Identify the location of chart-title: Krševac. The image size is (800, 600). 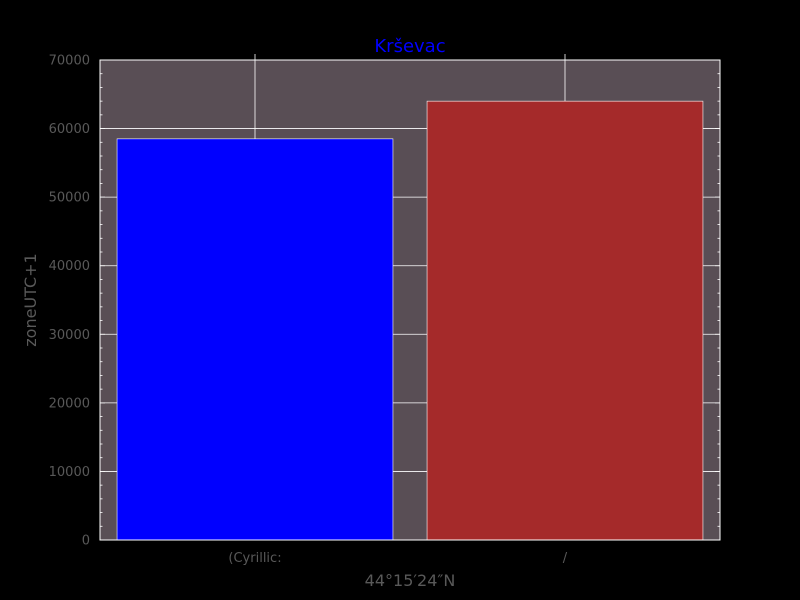
(409, 46).